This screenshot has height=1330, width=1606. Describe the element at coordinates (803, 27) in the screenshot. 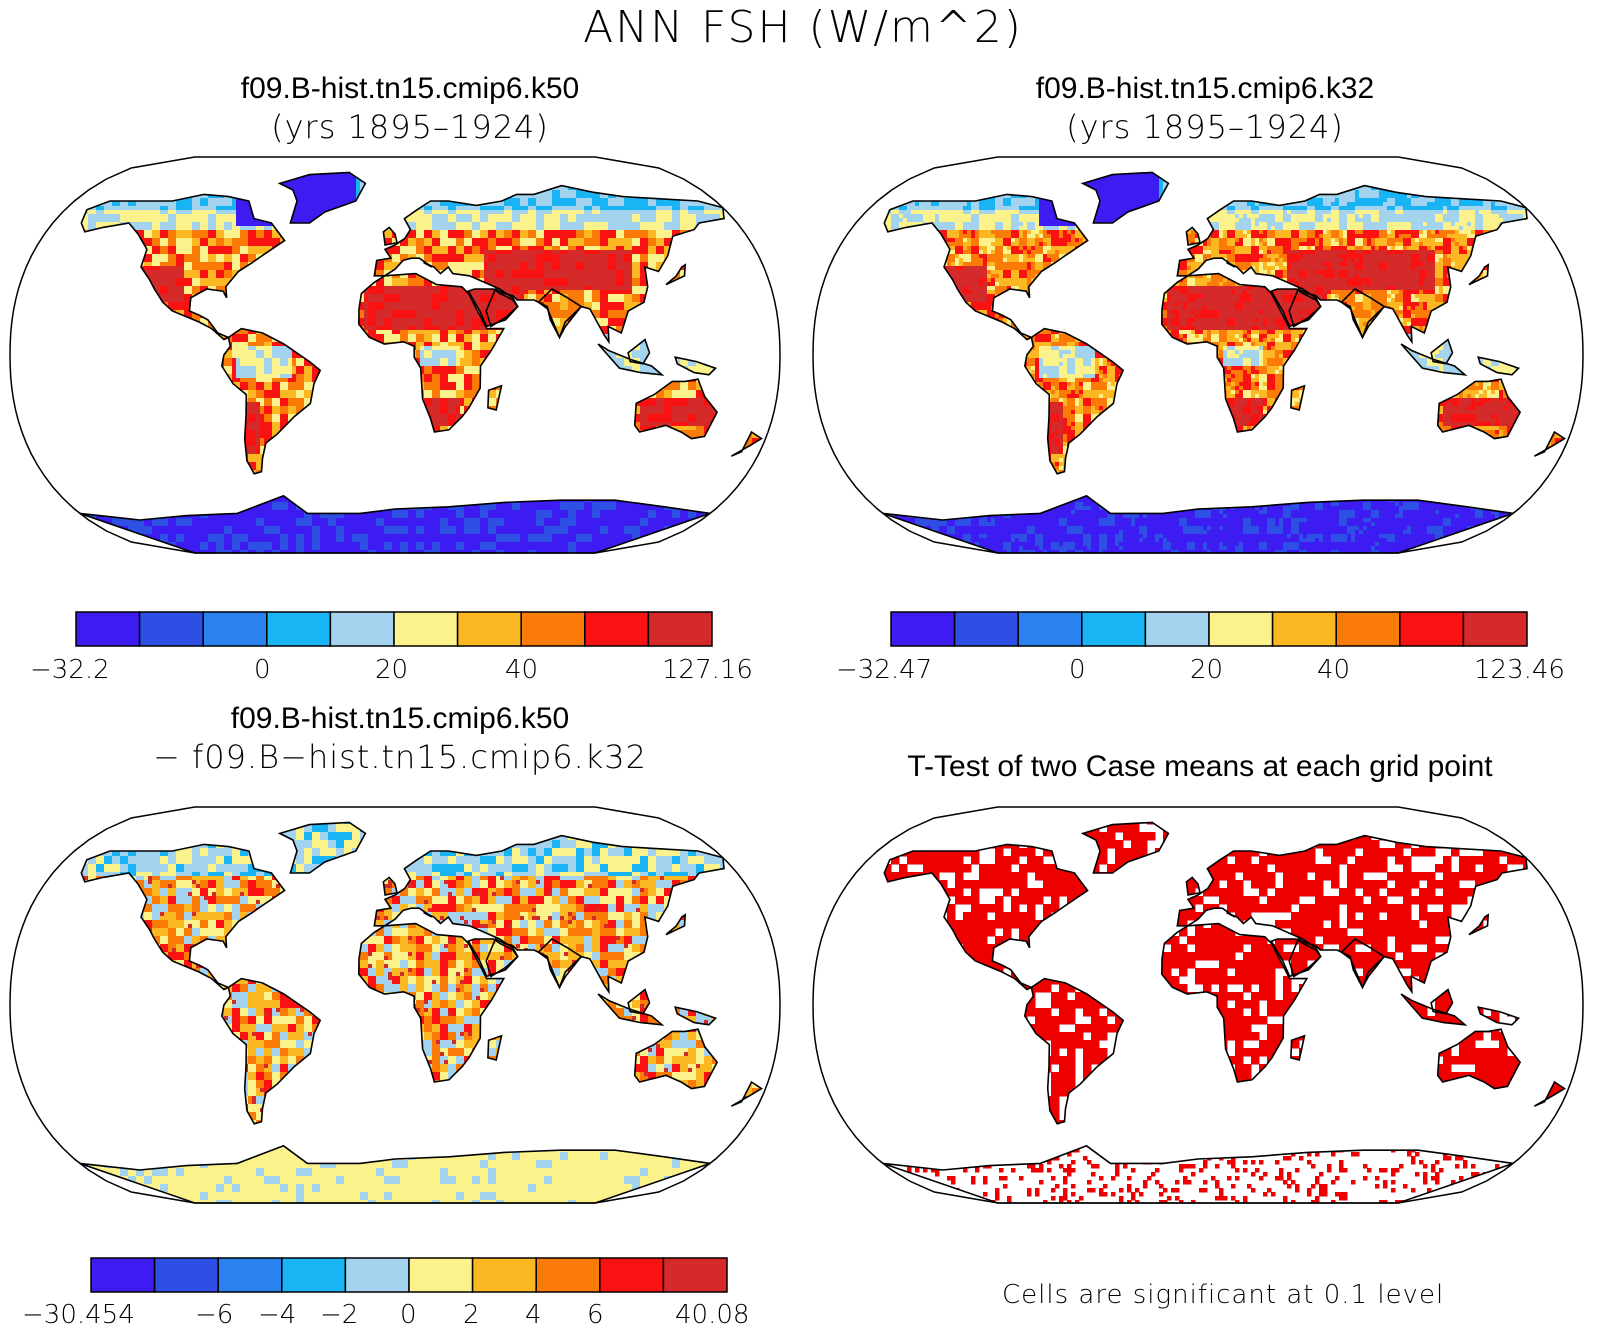

I see `main-title: ANN FSH (W/m^2)` at that location.